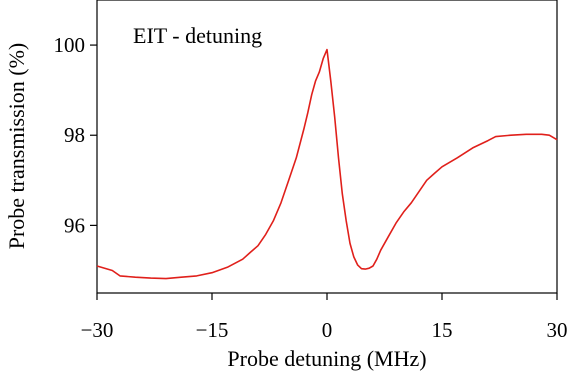 The width and height of the screenshot is (571, 382). Describe the element at coordinates (557, 330) in the screenshot. I see `x-tick-label: 30` at that location.